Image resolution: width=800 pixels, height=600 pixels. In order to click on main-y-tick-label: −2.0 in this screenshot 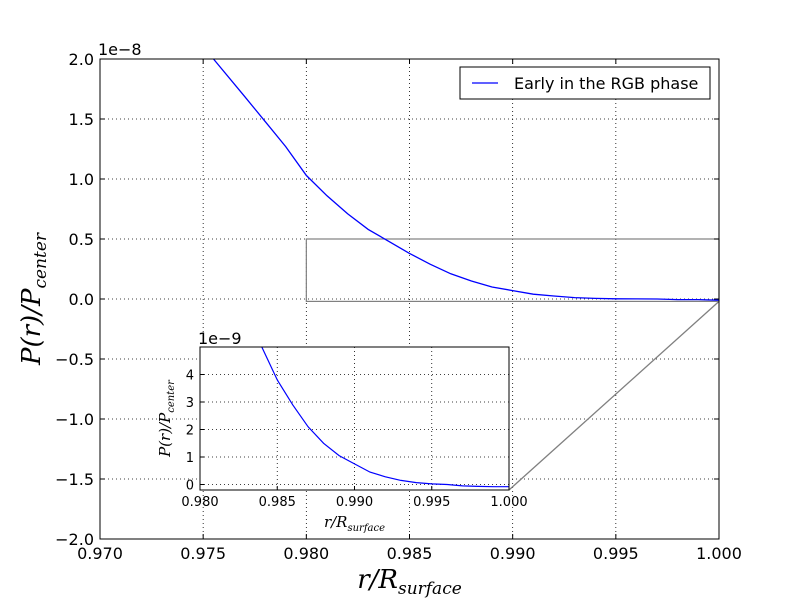, I will do `click(74, 539)`.